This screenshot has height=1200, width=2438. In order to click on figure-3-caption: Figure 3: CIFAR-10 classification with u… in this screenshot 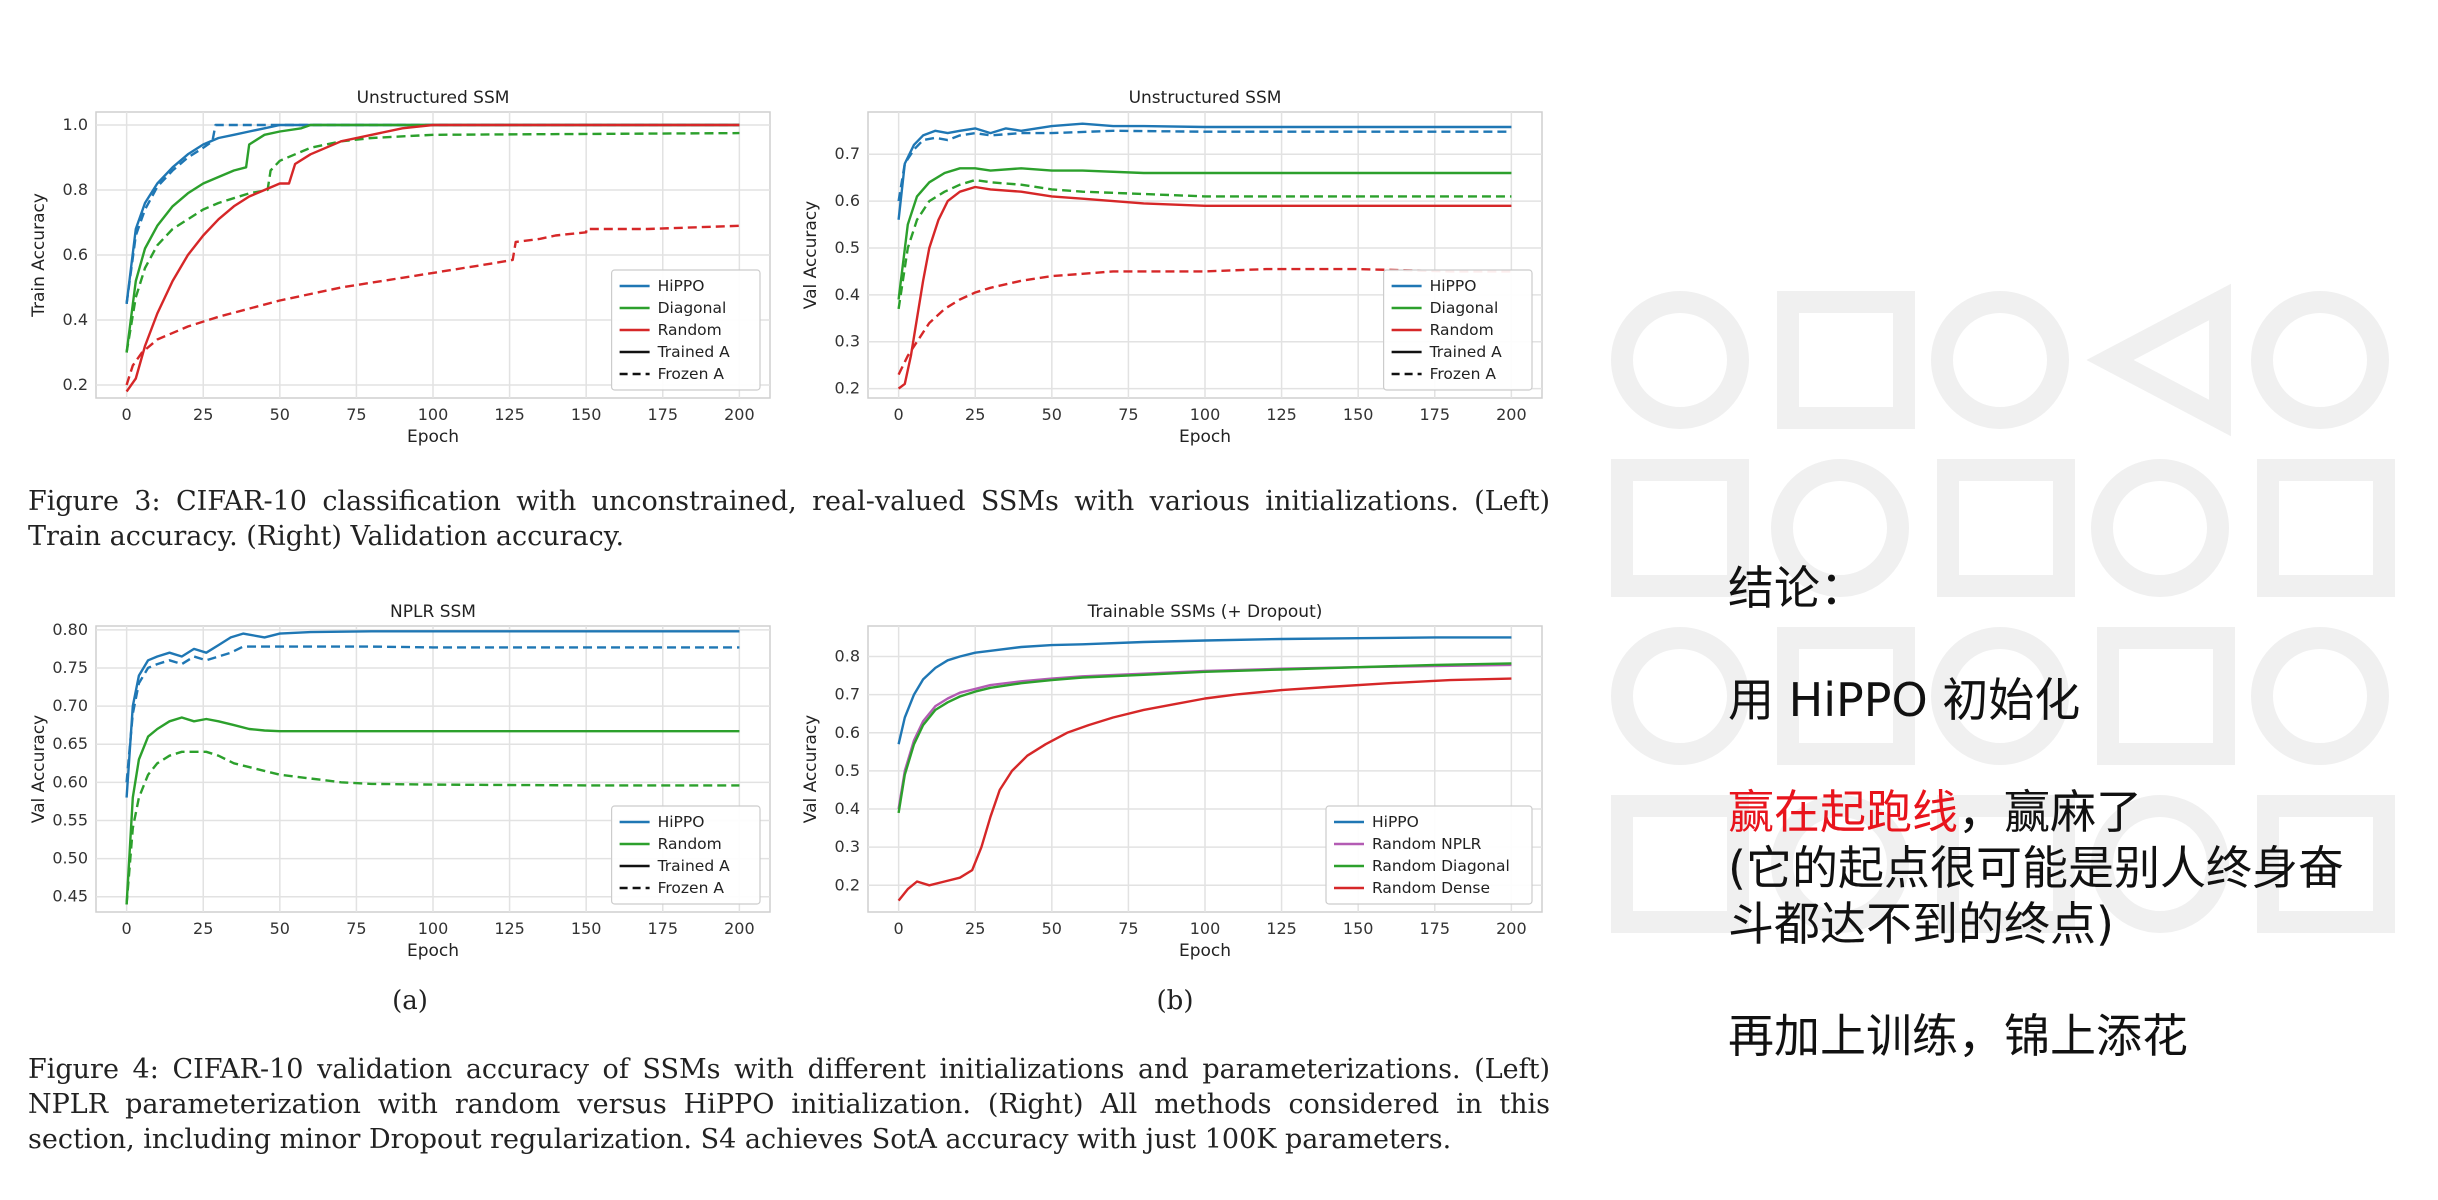, I will do `click(789, 519)`.